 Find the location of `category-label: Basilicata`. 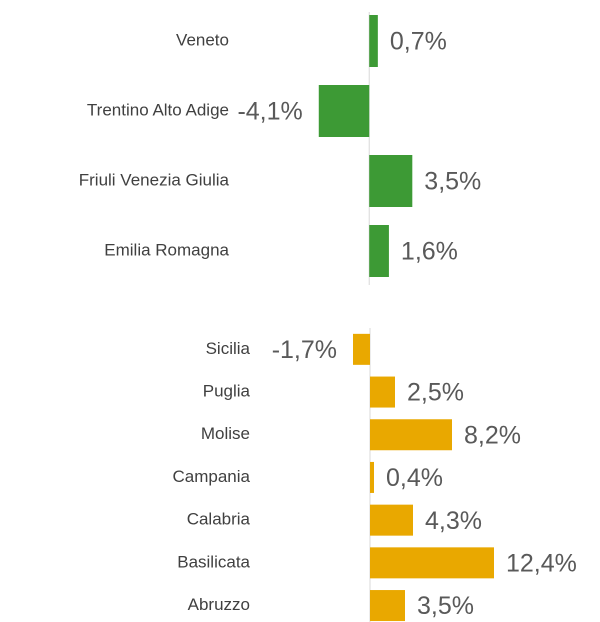

category-label: Basilicata is located at coordinates (213, 561).